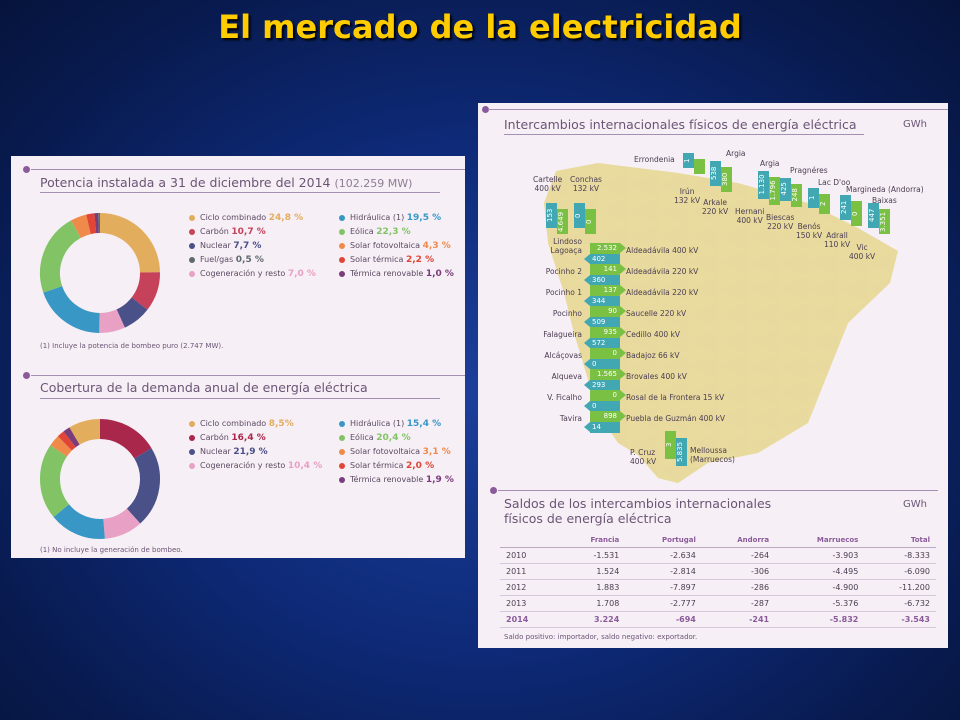 Image resolution: width=960 pixels, height=720 pixels. I want to click on legend-value: 4,3 %, so click(436, 246).